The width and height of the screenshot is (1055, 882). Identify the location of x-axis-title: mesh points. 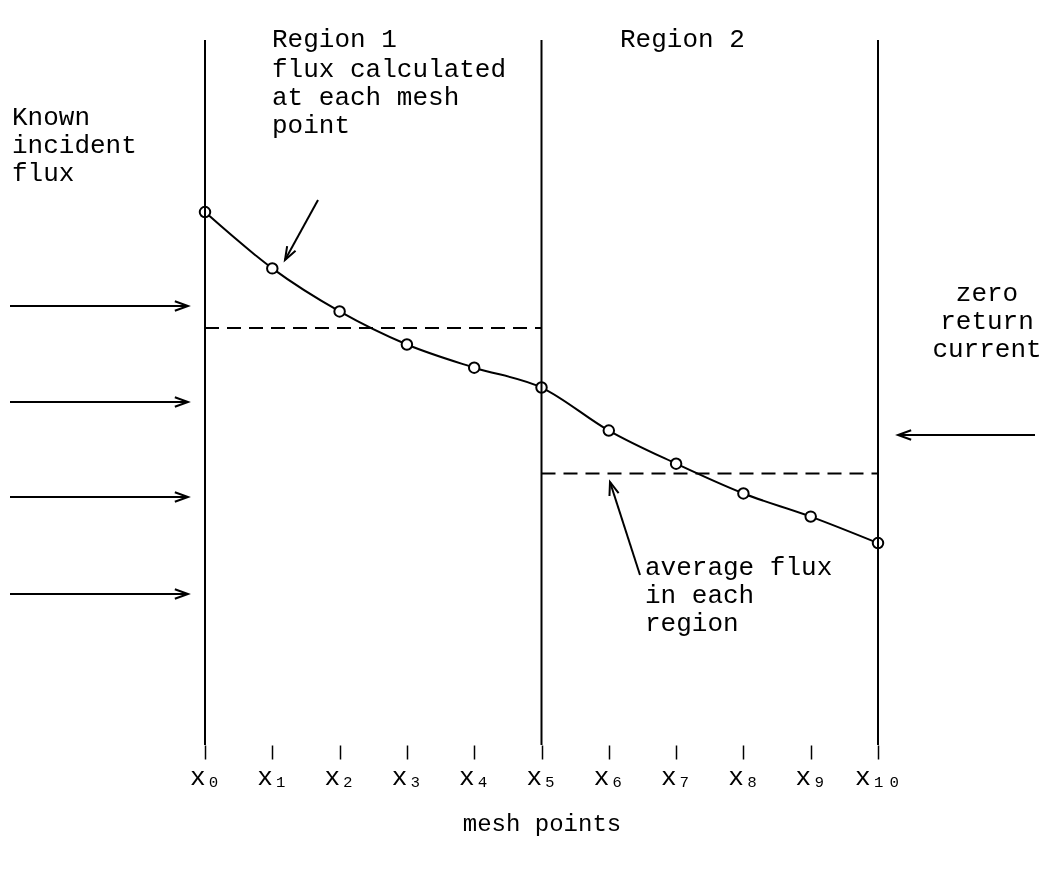
(542, 824).